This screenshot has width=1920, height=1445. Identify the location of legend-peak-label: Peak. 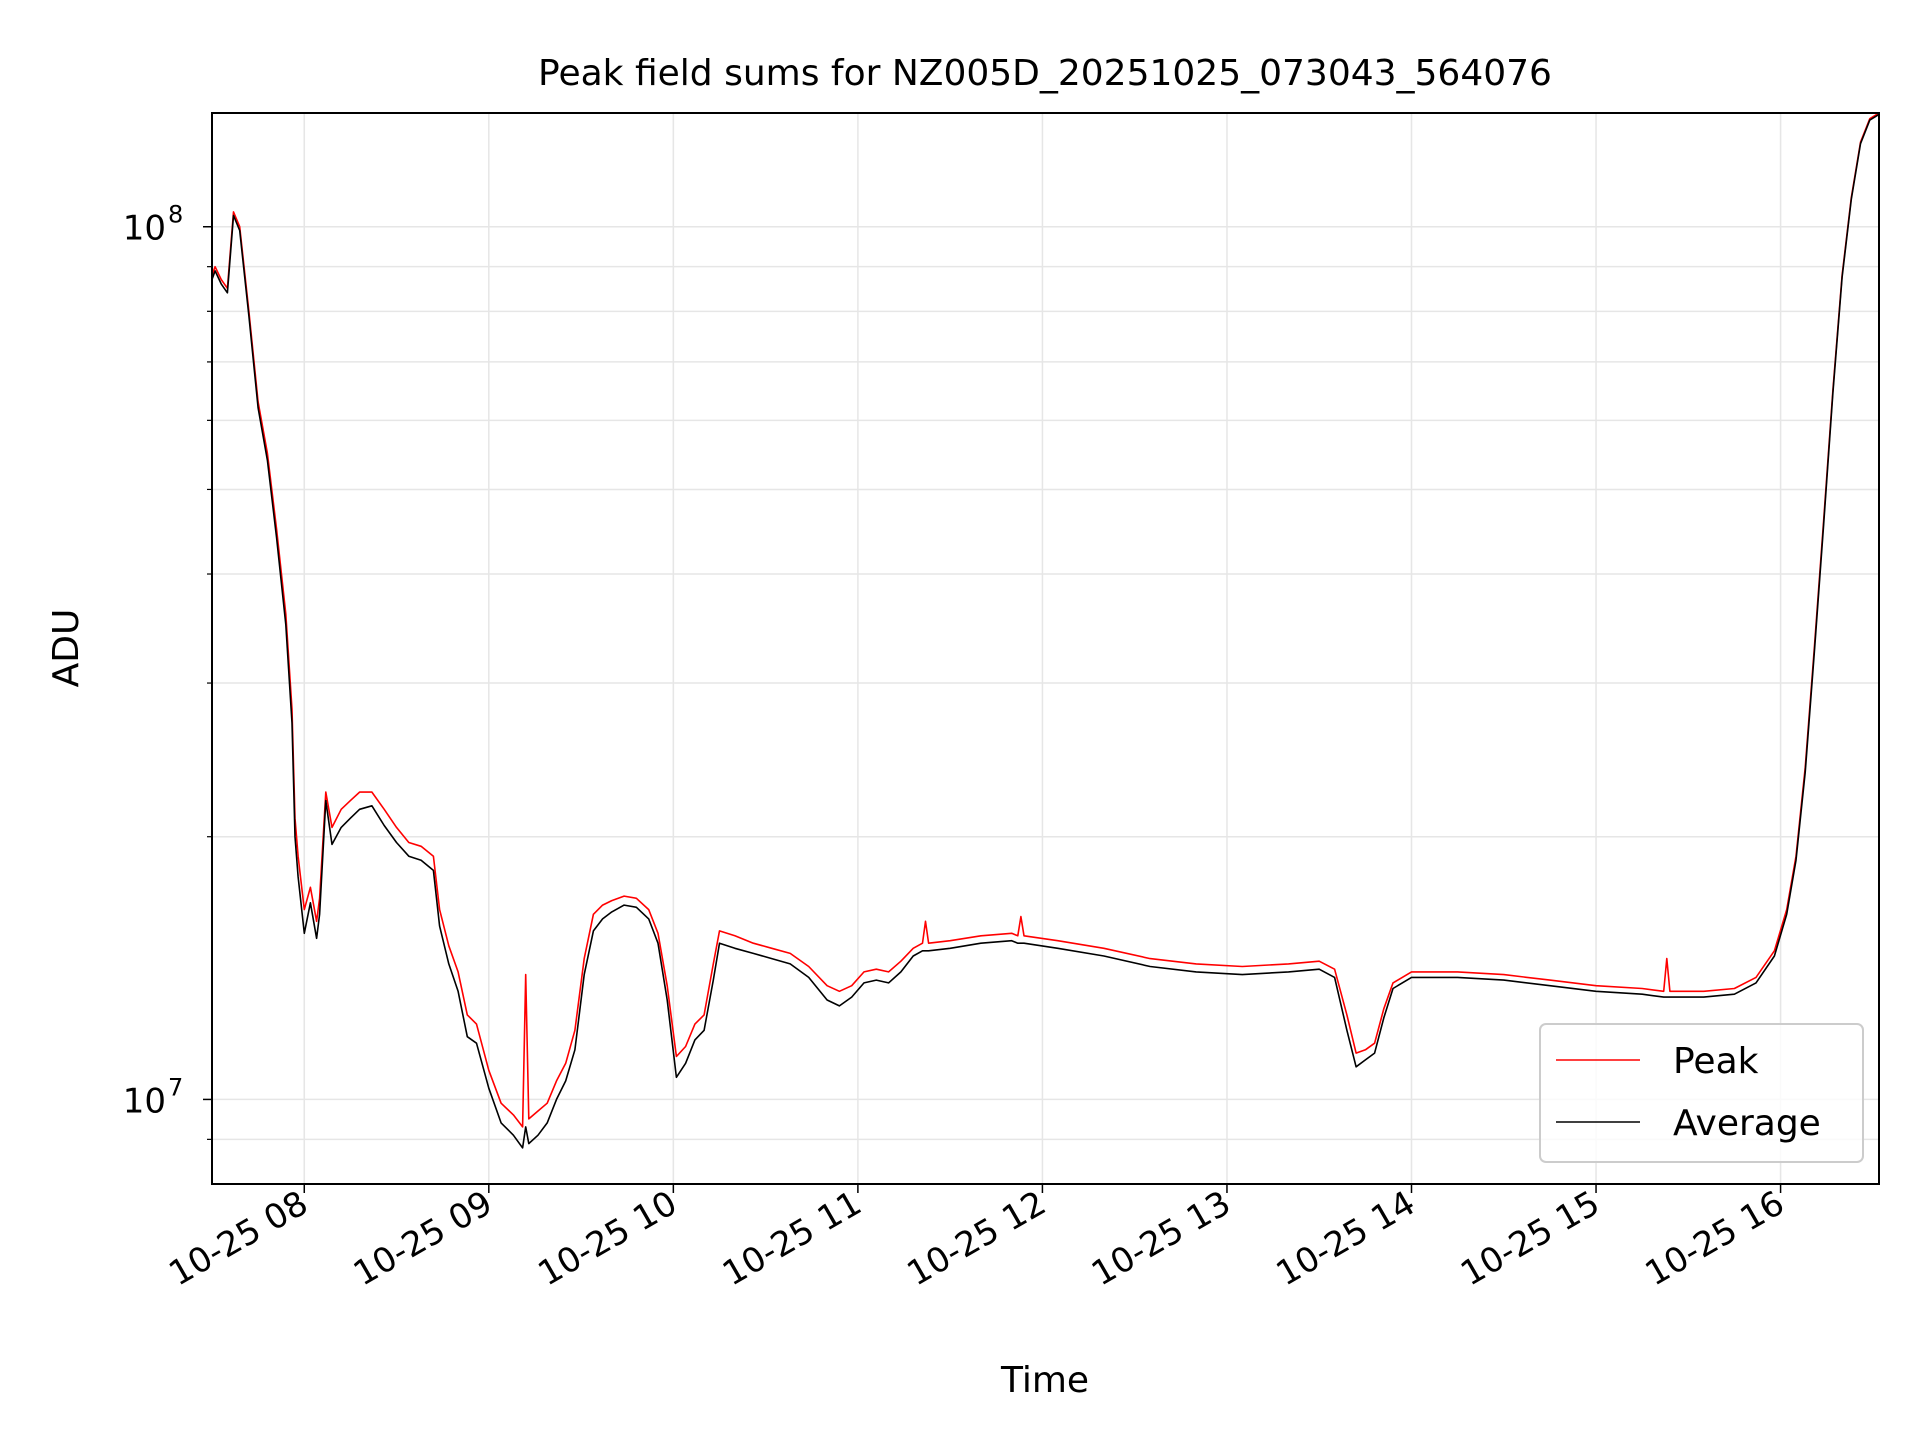
(1716, 1061).